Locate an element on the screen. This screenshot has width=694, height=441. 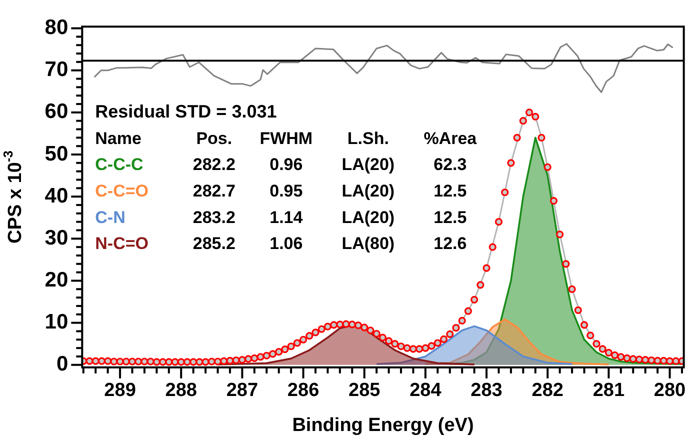
y-tick-label: 30 is located at coordinates (56, 238).